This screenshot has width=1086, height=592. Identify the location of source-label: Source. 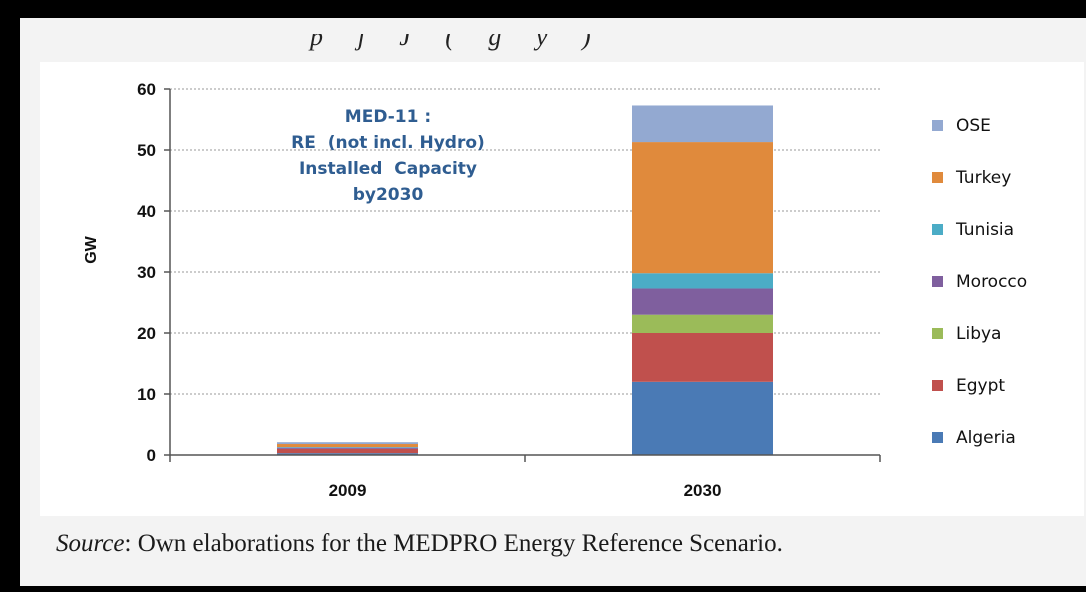
(90, 543).